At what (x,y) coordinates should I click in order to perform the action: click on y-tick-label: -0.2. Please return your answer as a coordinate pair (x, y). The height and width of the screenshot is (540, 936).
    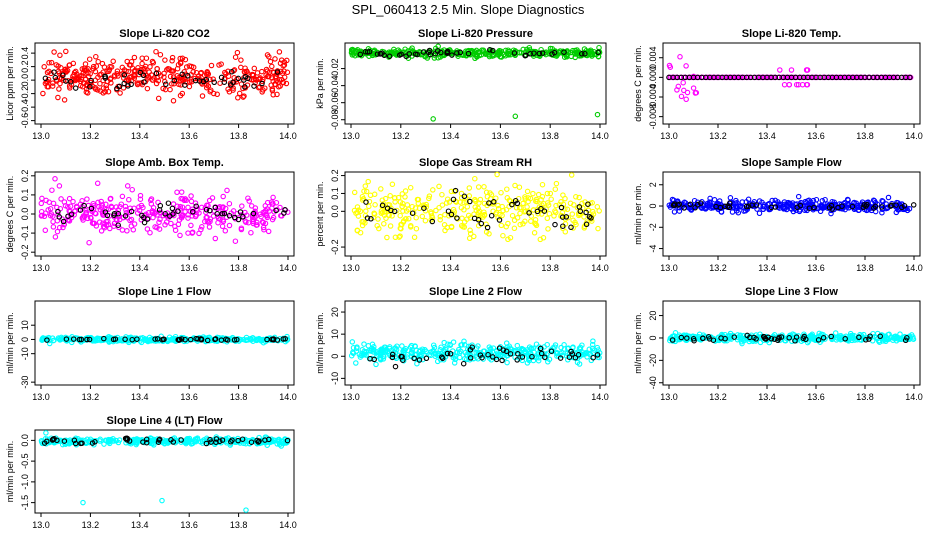
    Looking at the image, I should click on (335, 247).